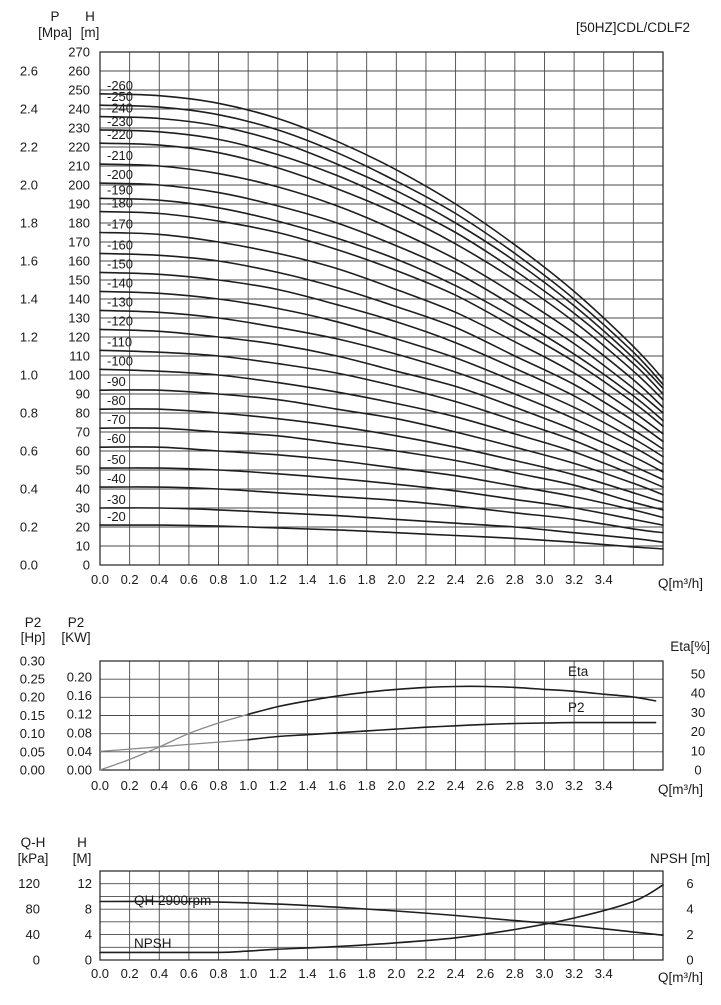 The height and width of the screenshot is (1005, 721). What do you see at coordinates (452, 731) in the screenshot?
I see `pe-curve-p2` at bounding box center [452, 731].